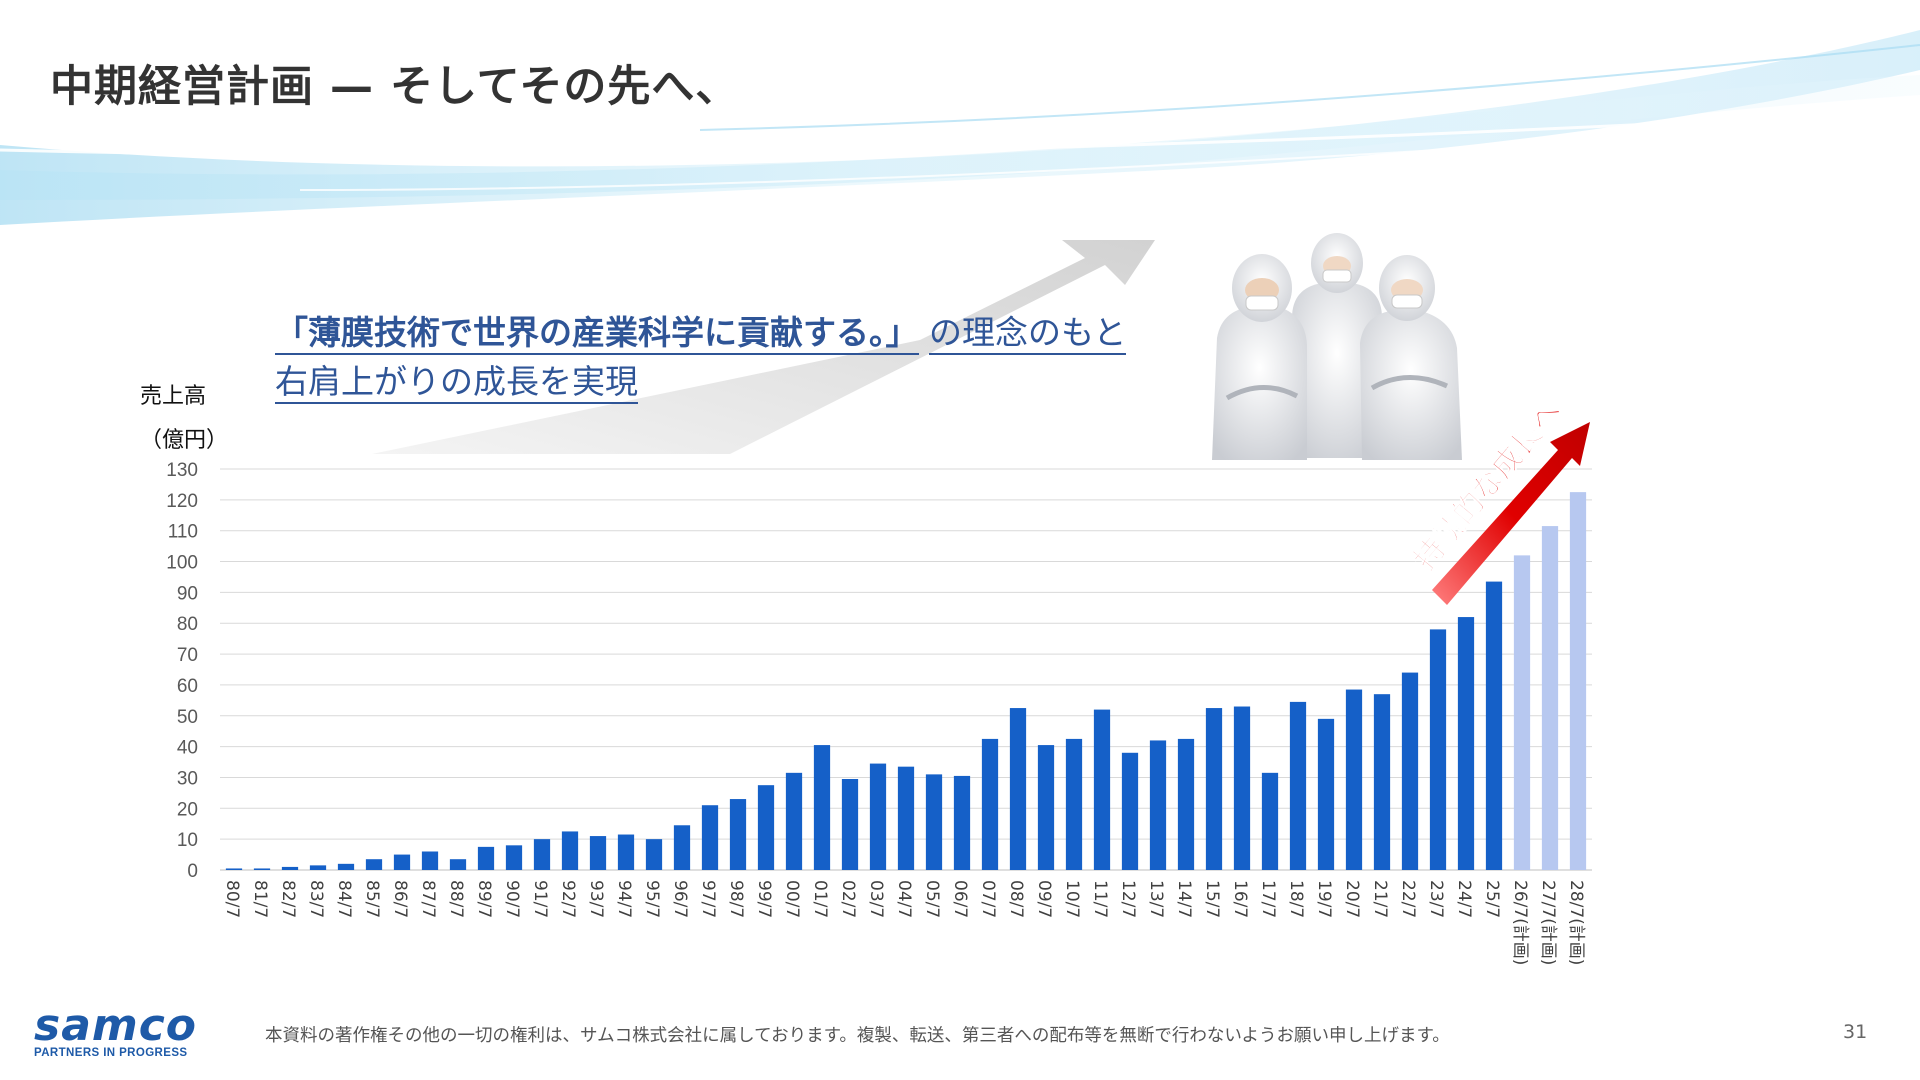  What do you see at coordinates (316, 899) in the screenshot?
I see `x-tick-label: 83/7` at bounding box center [316, 899].